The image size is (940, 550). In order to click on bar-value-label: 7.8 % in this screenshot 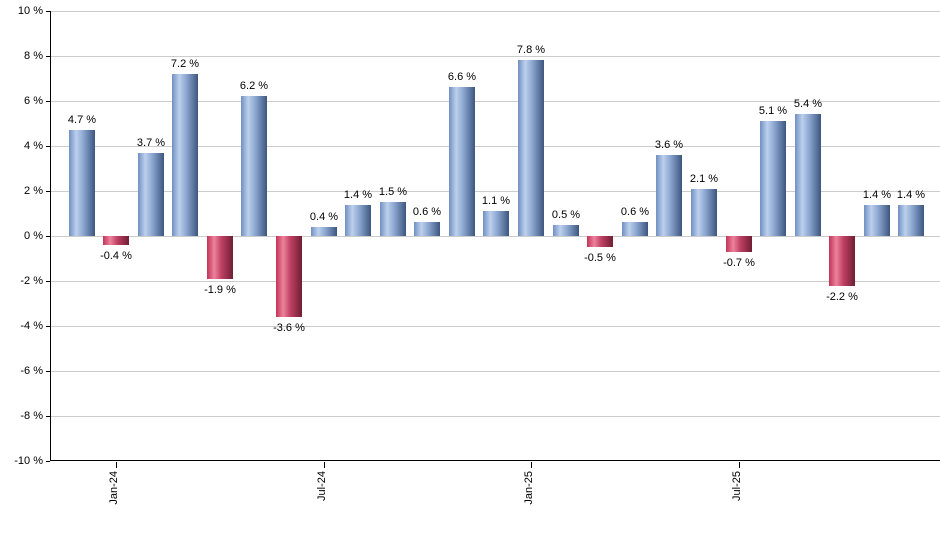, I will do `click(531, 50)`.